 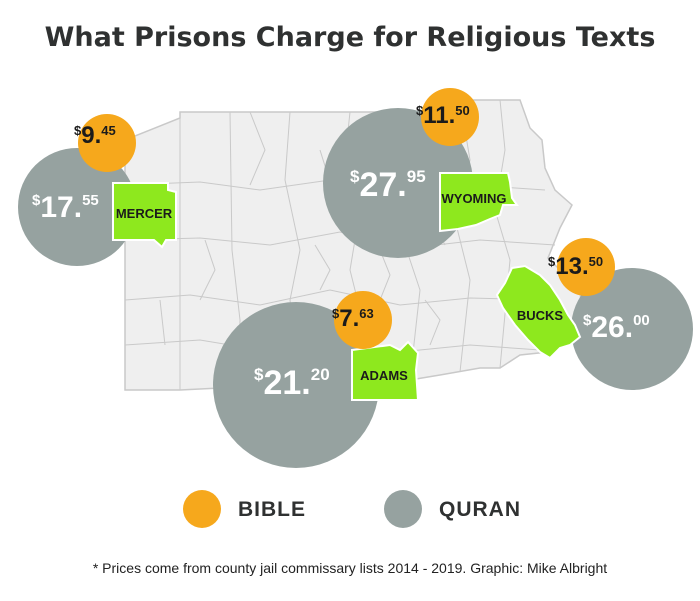 I want to click on legend-quran-label: QURAN, so click(x=480, y=509).